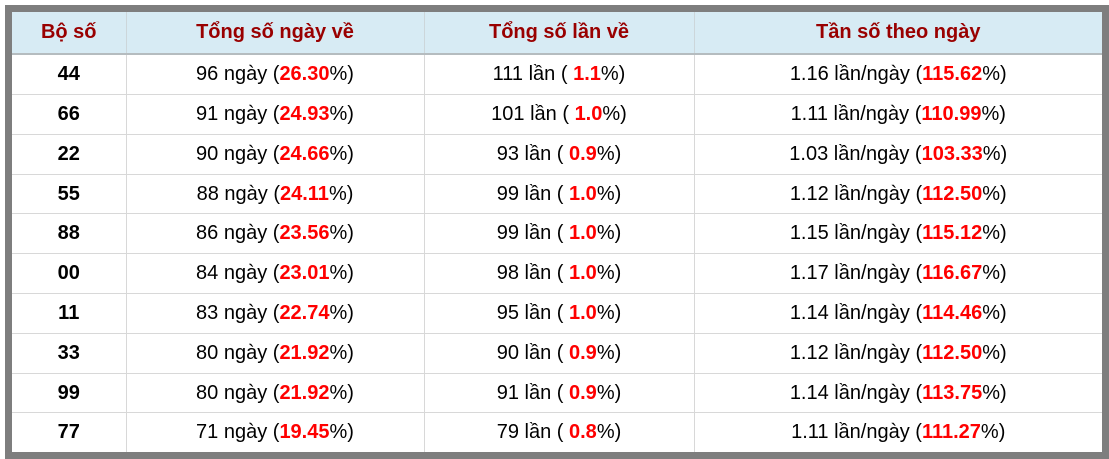 This screenshot has width=1109, height=459. What do you see at coordinates (304, 233) in the screenshot?
I see `days-percent-value: 23.56` at bounding box center [304, 233].